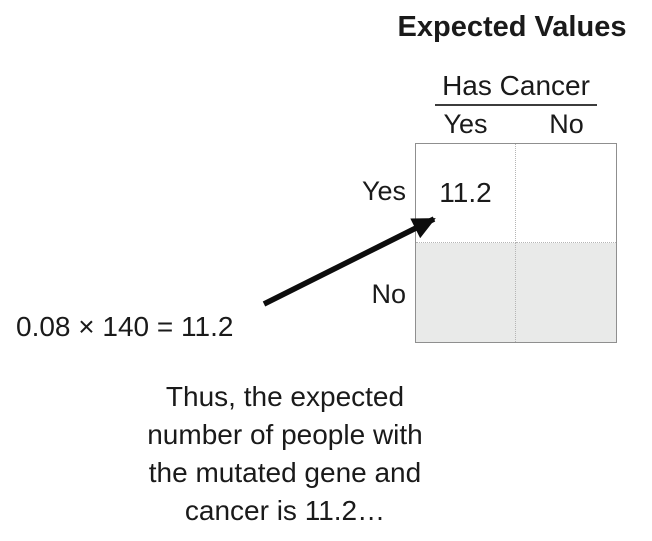 The image size is (652, 541). I want to click on expected-values-table: 11.2, so click(516, 243).